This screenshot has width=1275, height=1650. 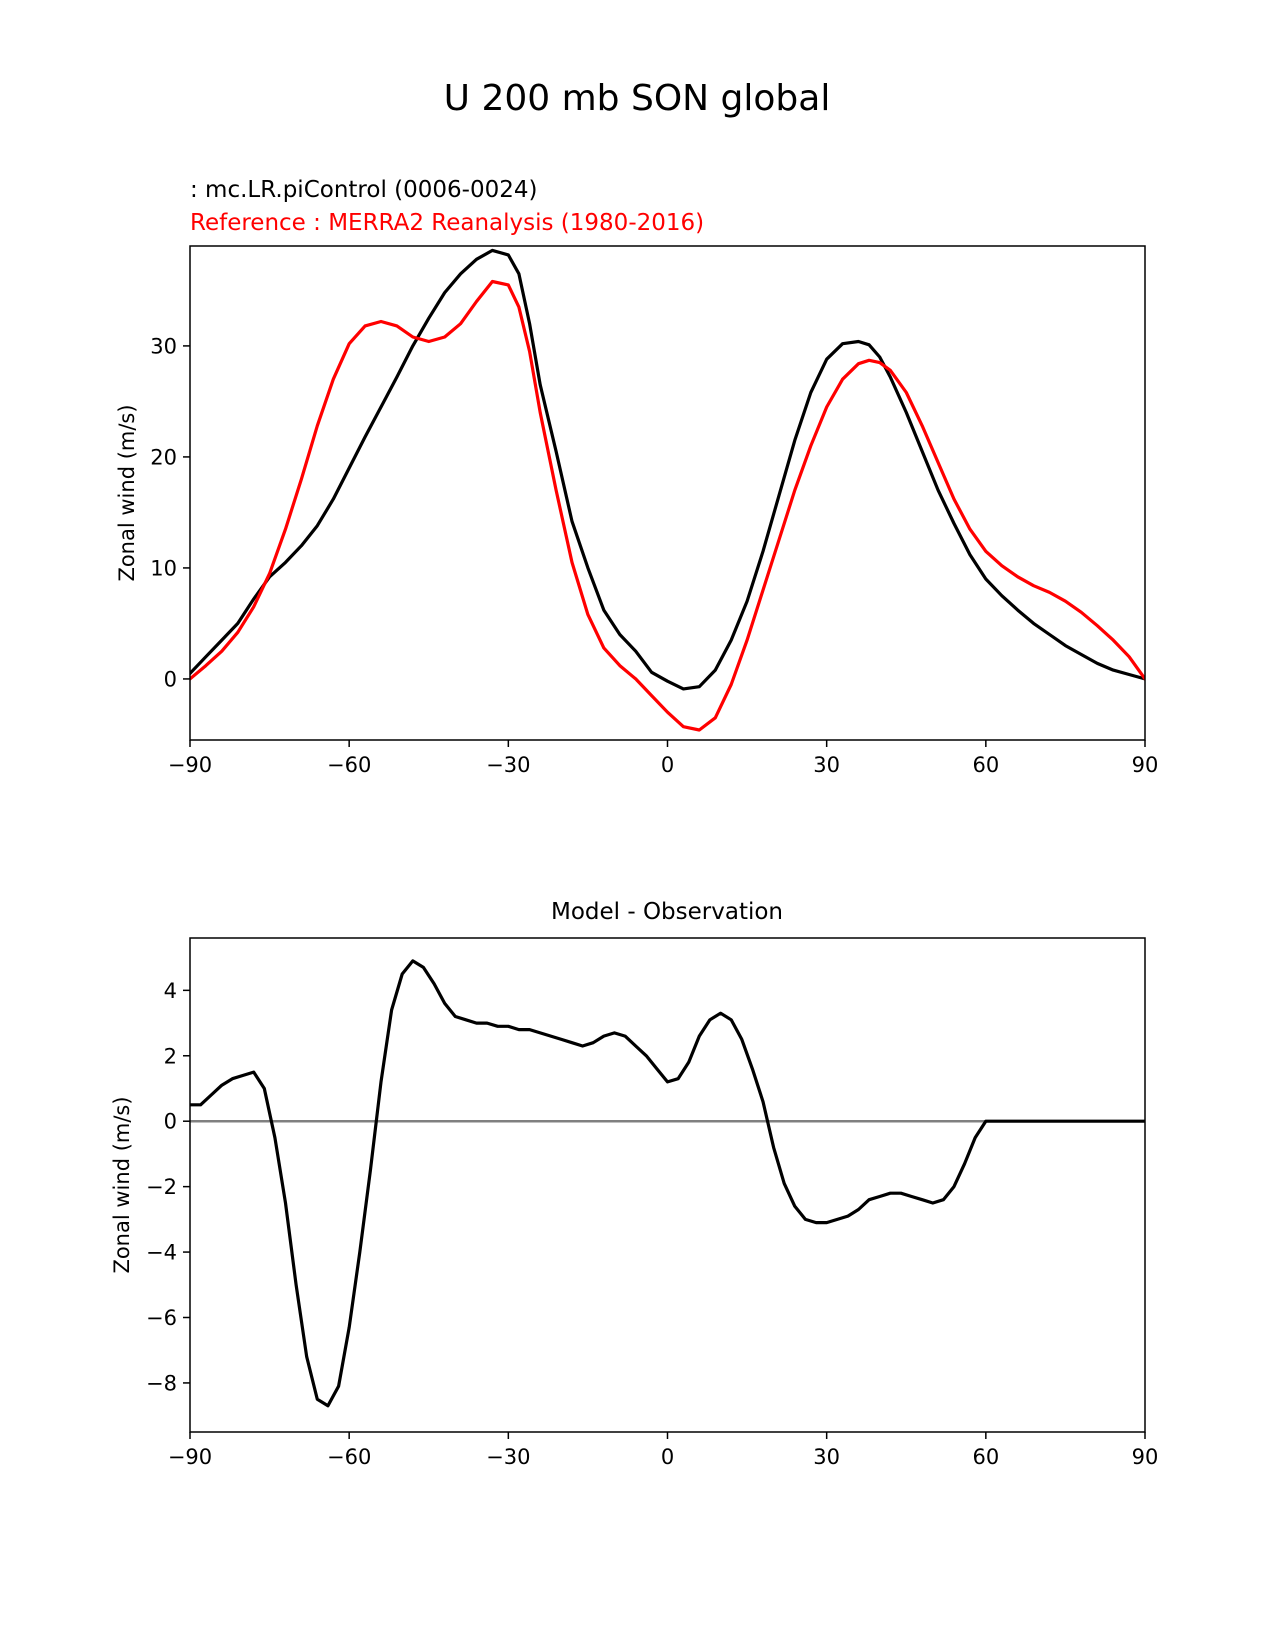 I want to click on y-tick-label: 4, so click(x=170, y=991).